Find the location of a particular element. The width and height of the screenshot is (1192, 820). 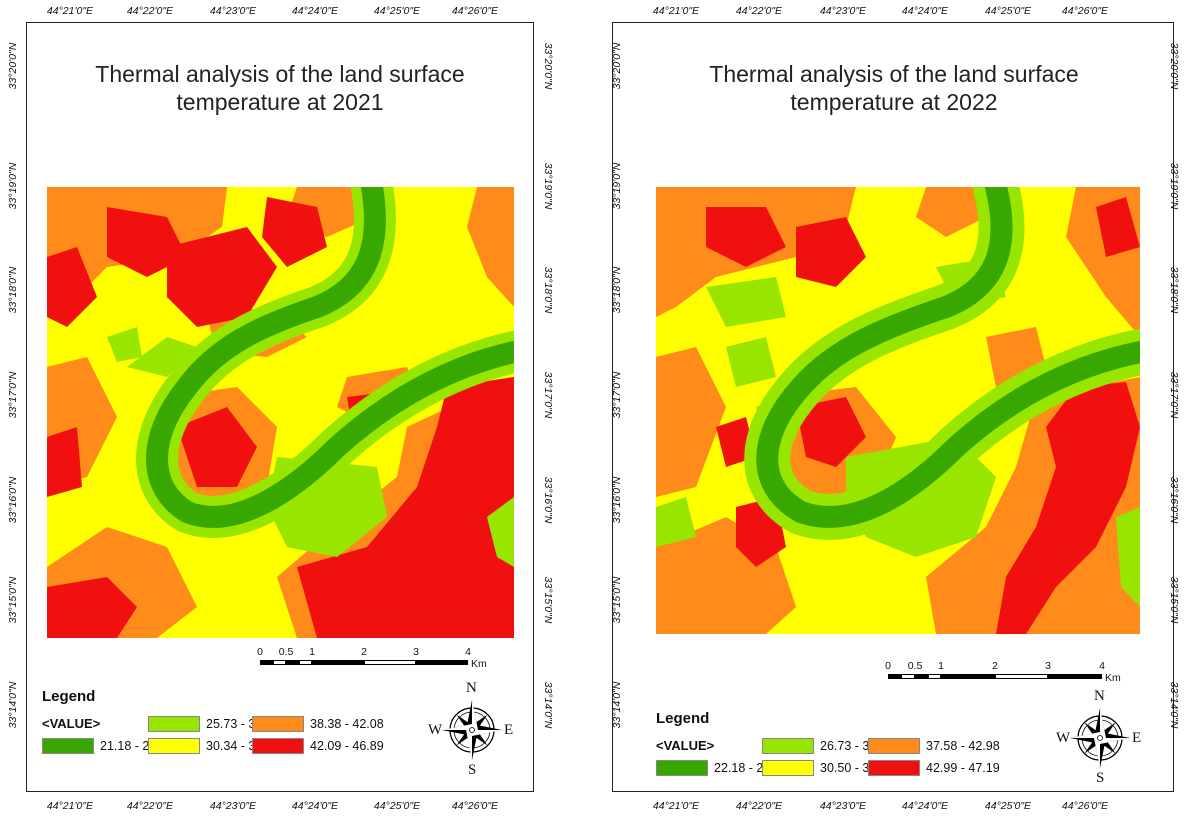

legend-label: 38.38 - 42.08 is located at coordinates (347, 724).